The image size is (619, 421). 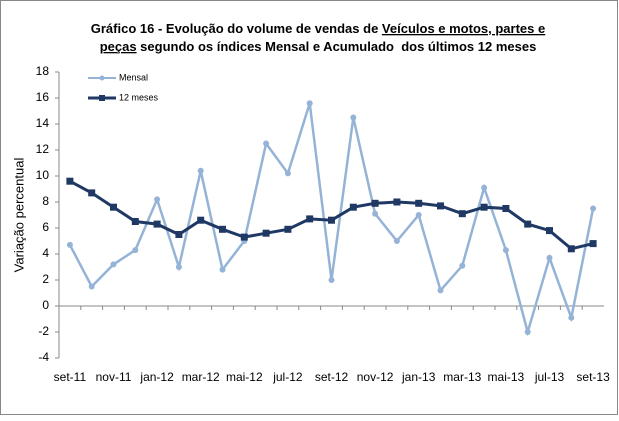 What do you see at coordinates (133, 77) in the screenshot?
I see `legend-label: Mensal` at bounding box center [133, 77].